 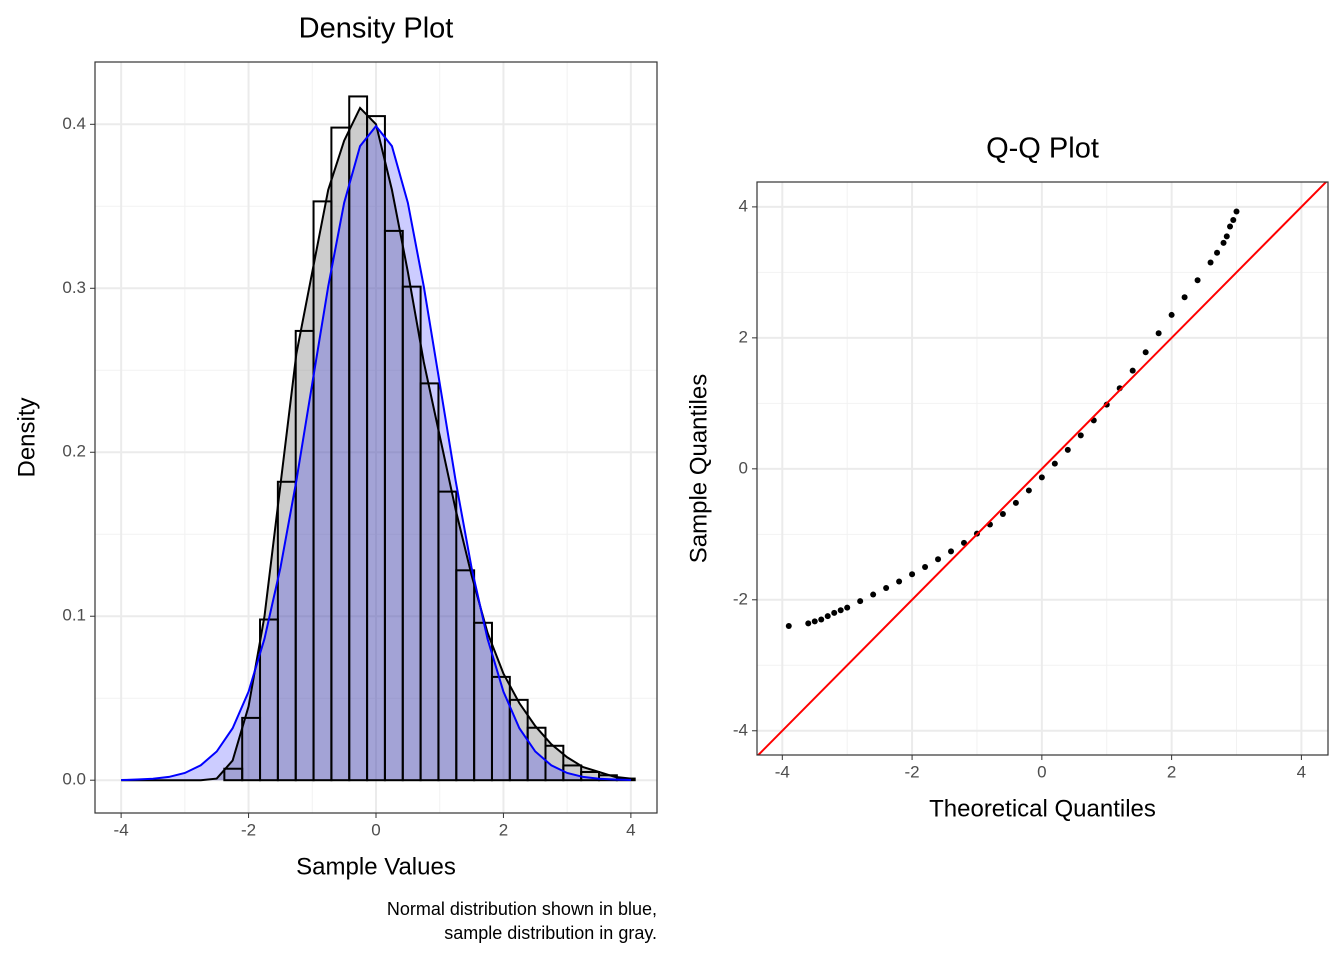 I want to click on y-tick-label: 0.3, so click(x=74, y=287).